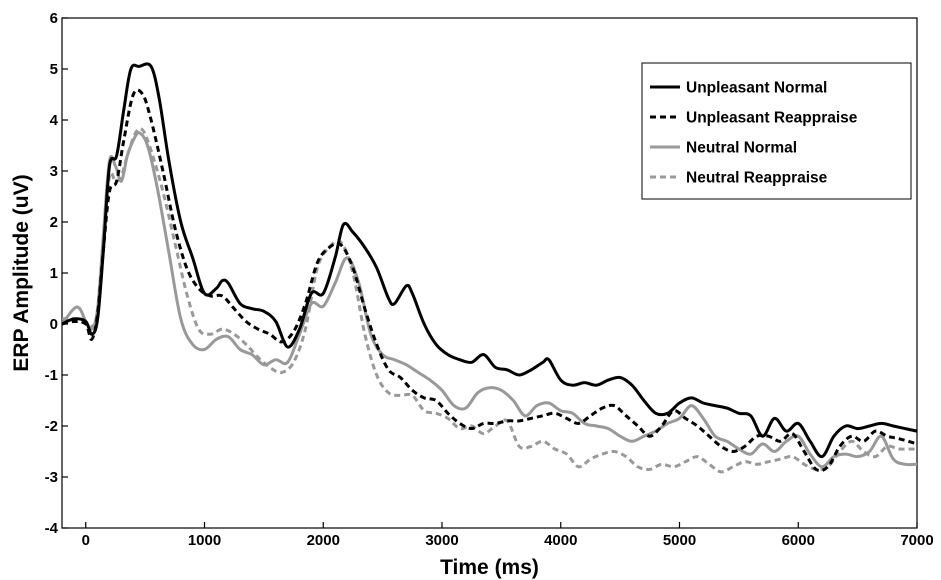  I want to click on y-tick-label: 4, so click(54, 120).